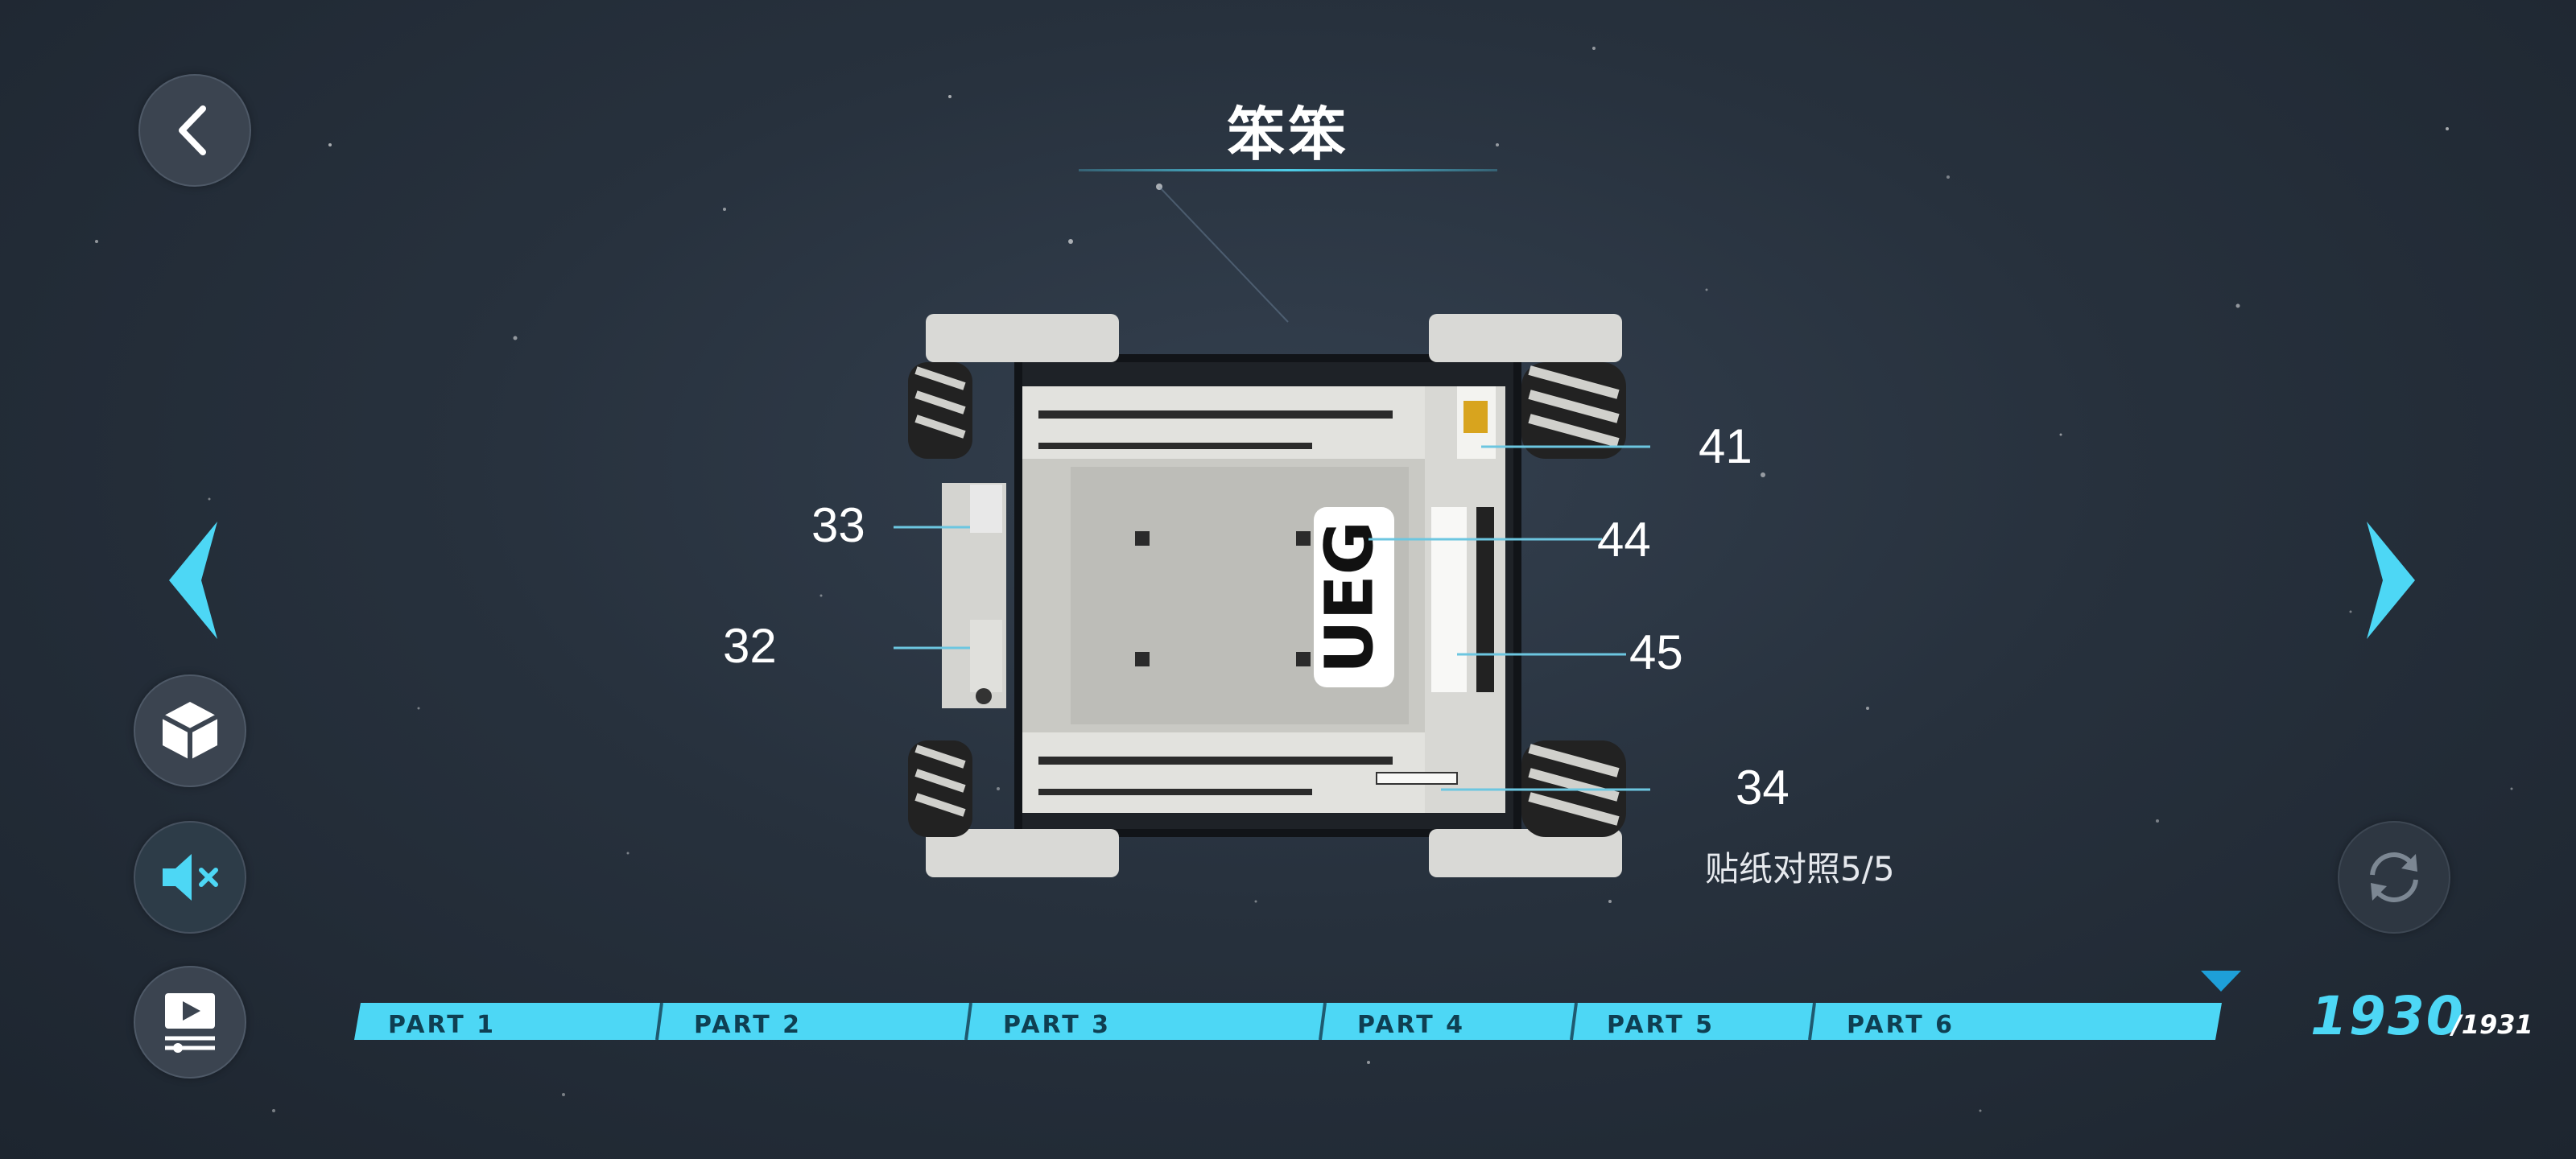 Image resolution: width=2576 pixels, height=1159 pixels. Describe the element at coordinates (442, 1025) in the screenshot. I see `part-1-label: PART 1` at that location.